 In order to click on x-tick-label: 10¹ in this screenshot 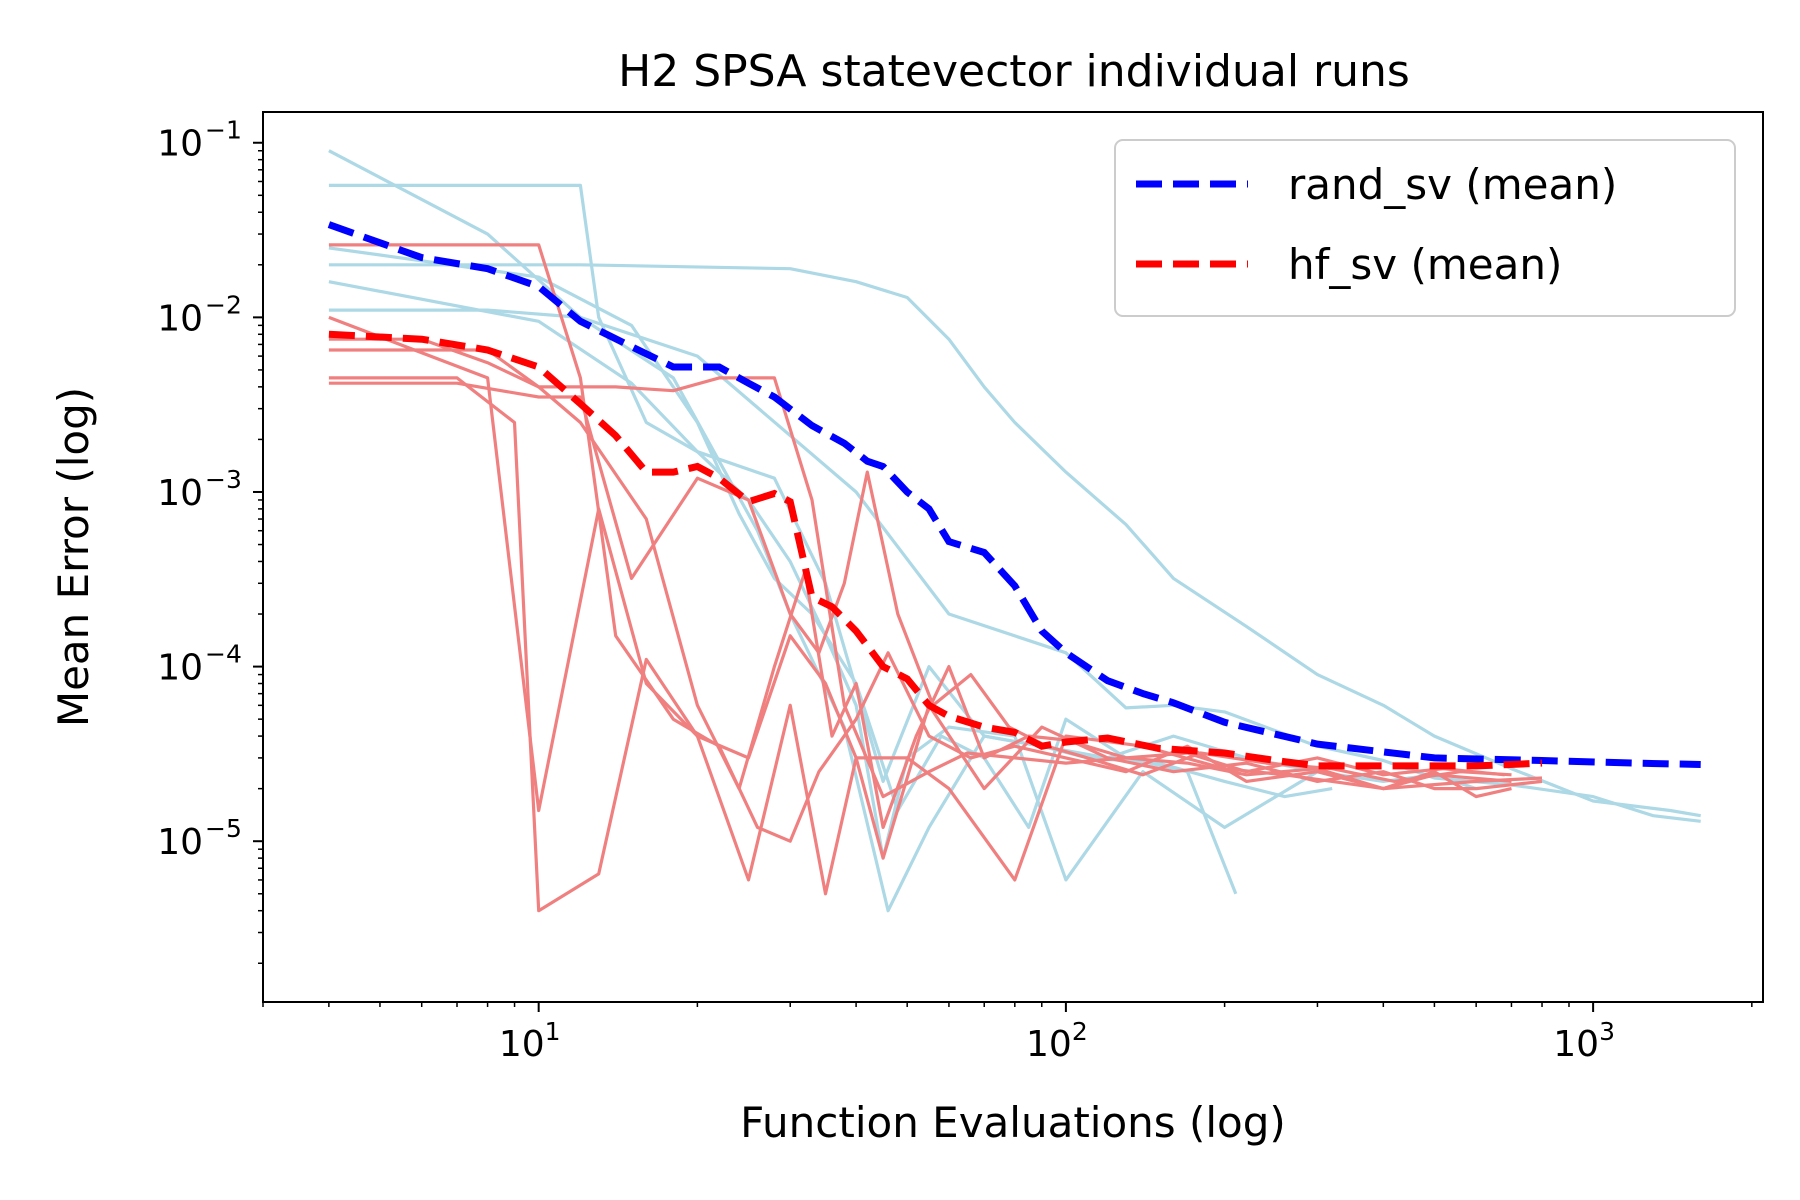, I will do `click(530, 1041)`.